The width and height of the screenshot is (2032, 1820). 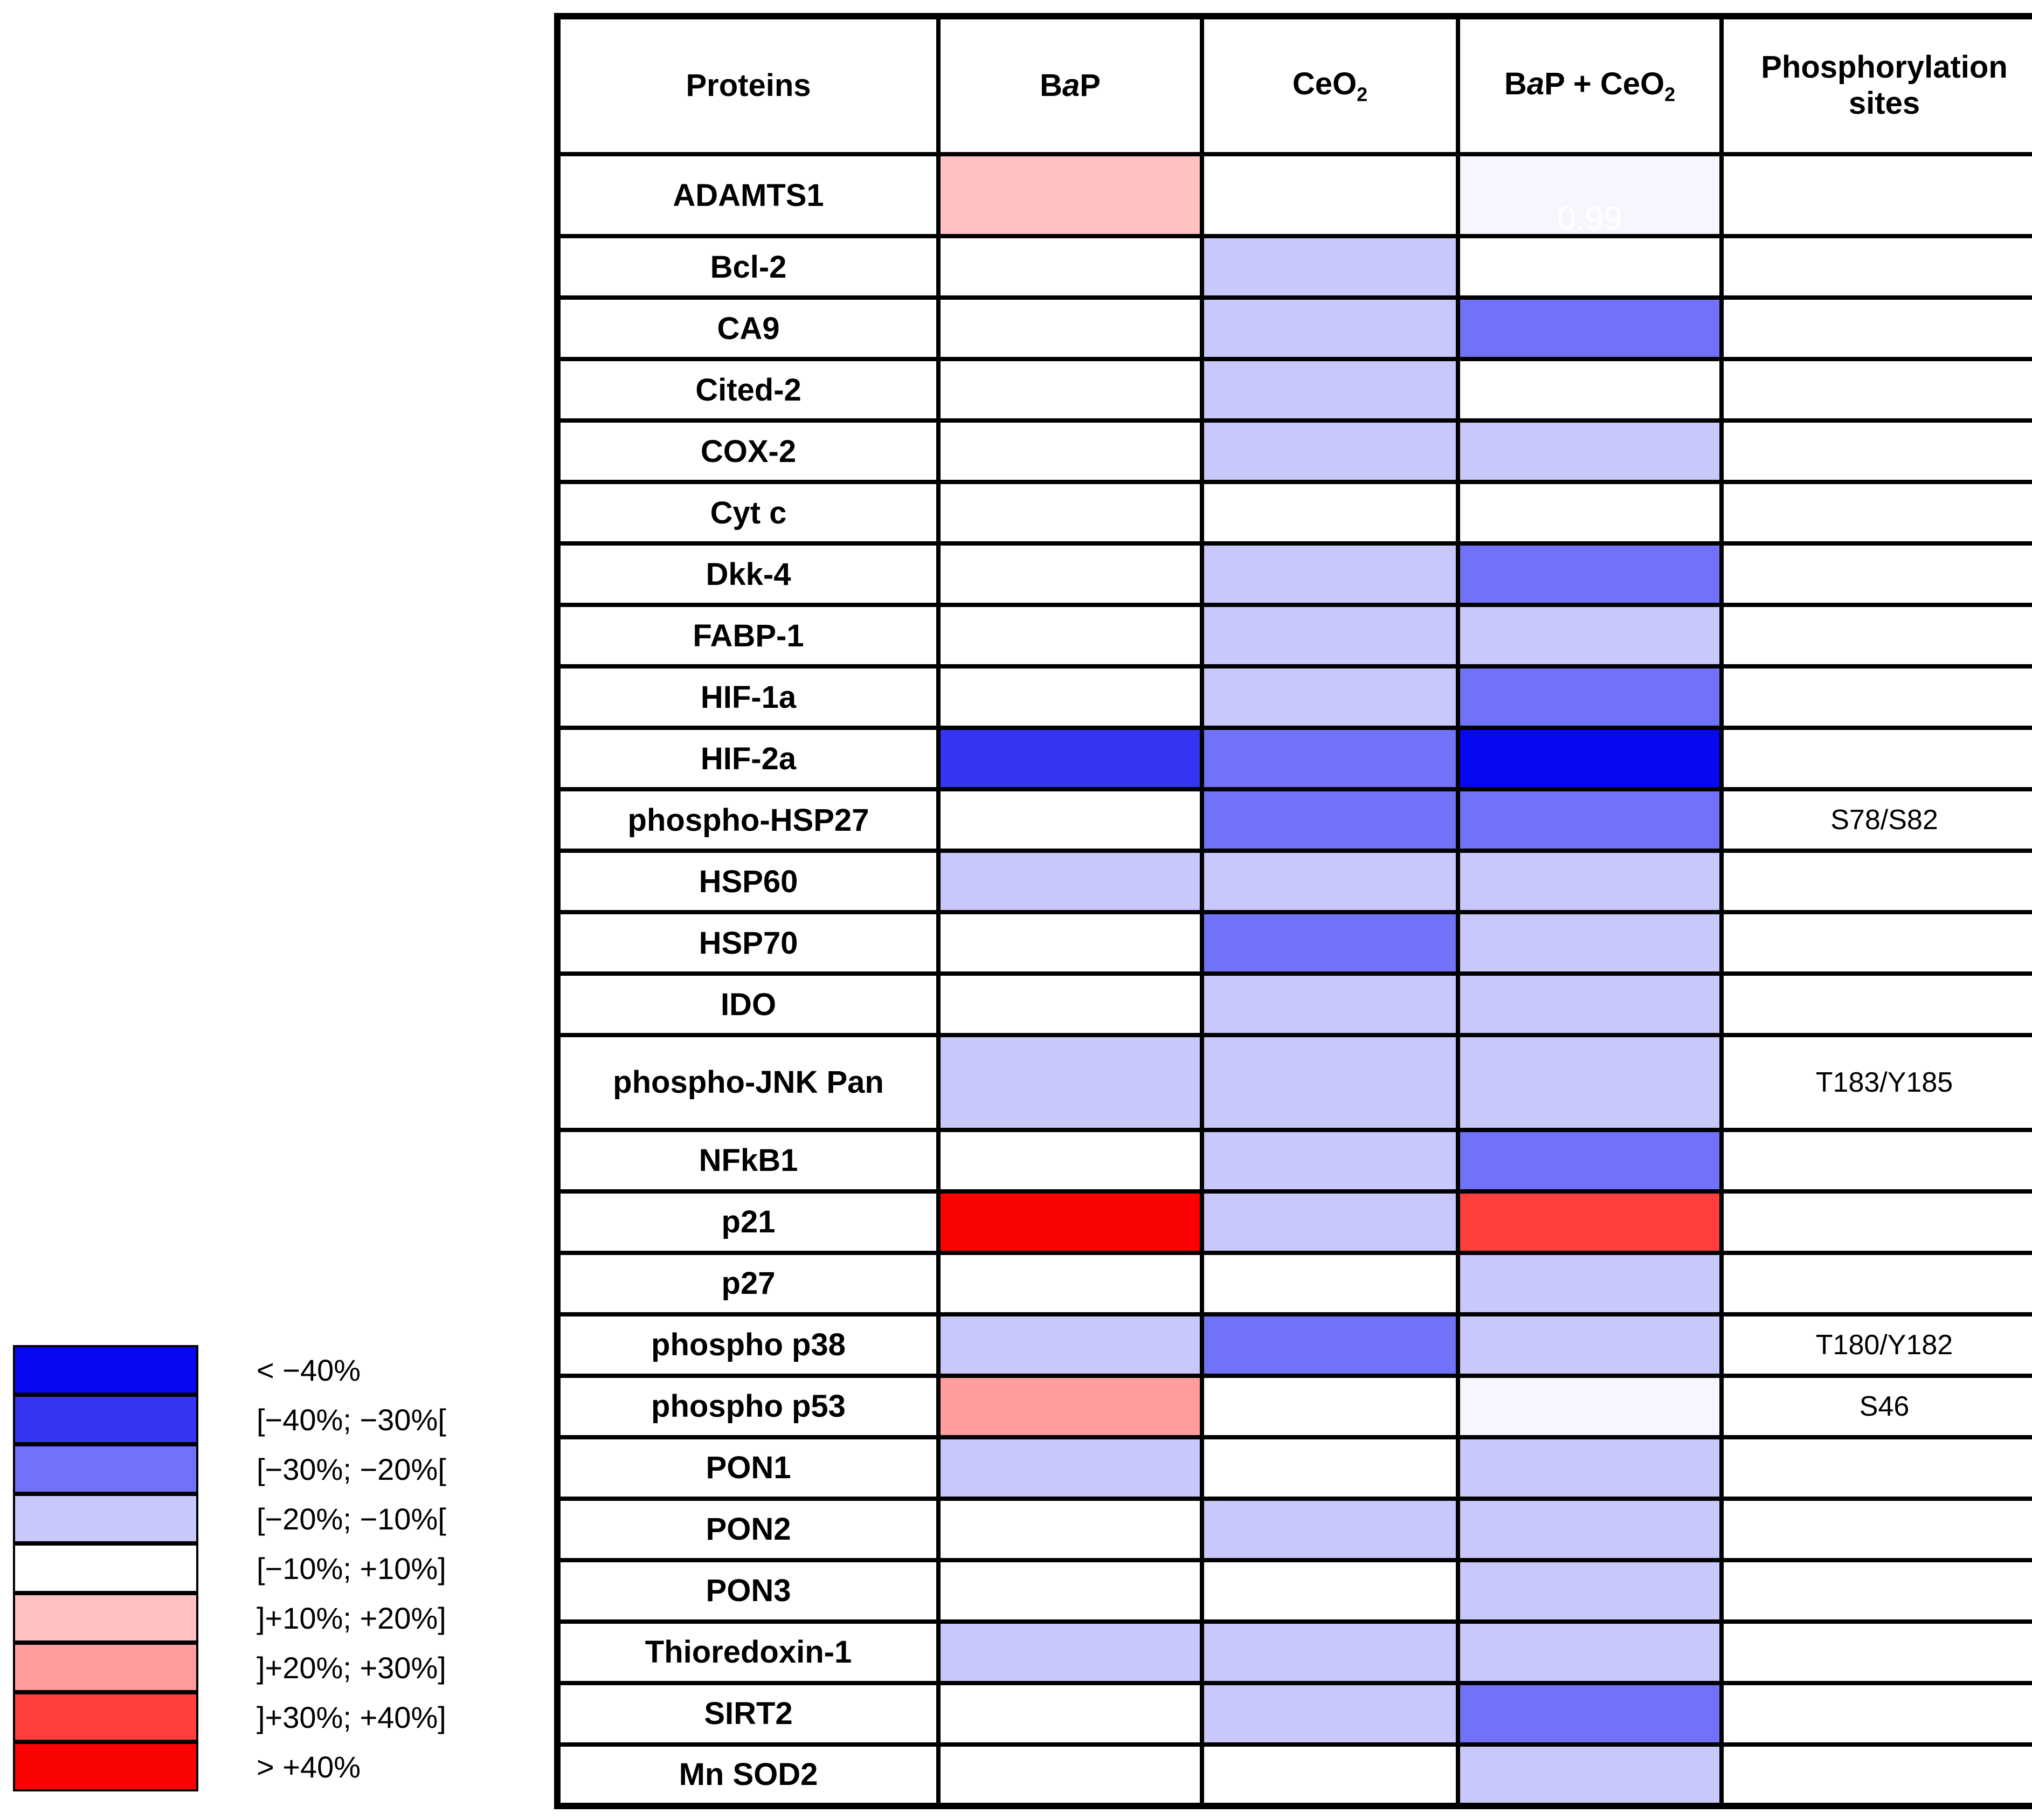 I want to click on protein-name: phospho p38, so click(x=748, y=1345).